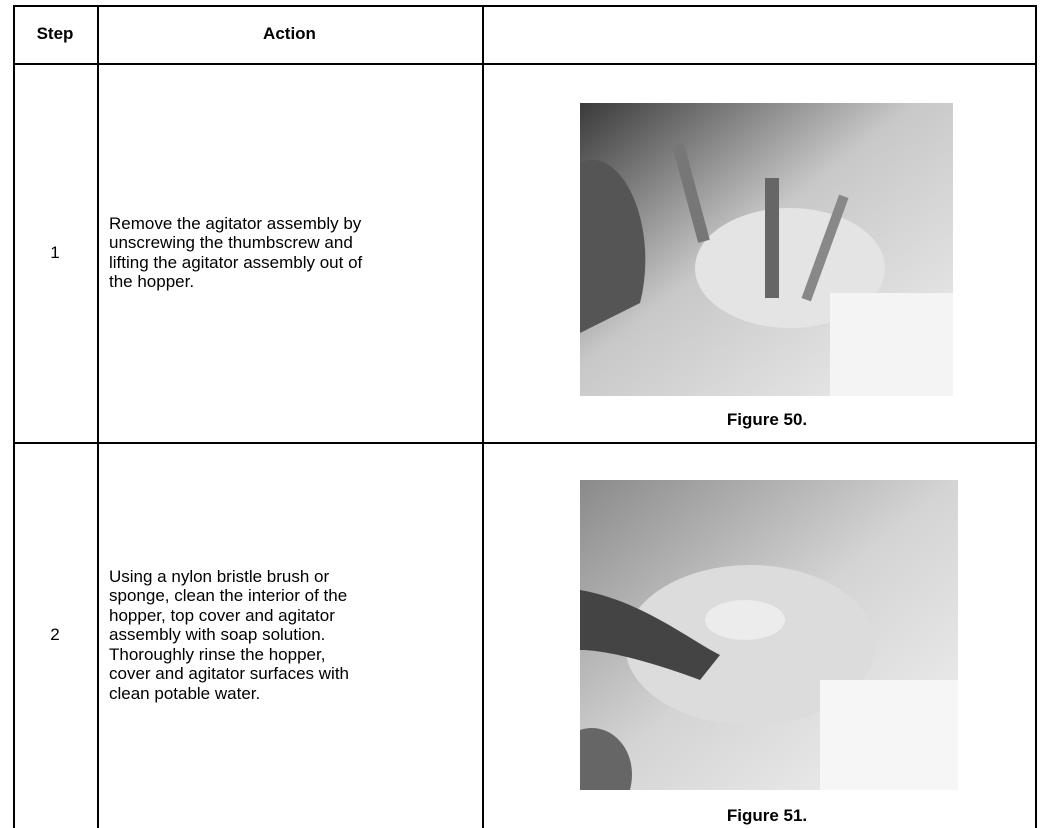  What do you see at coordinates (229, 674) in the screenshot?
I see `action-line: cover and agitator surfaces with` at bounding box center [229, 674].